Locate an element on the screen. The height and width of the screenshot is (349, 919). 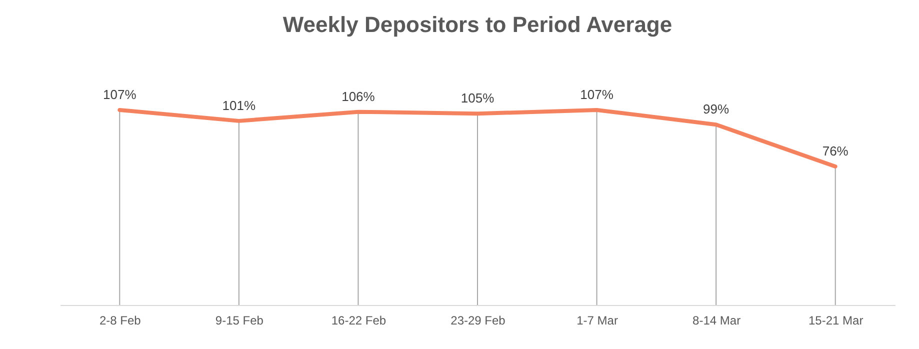
x-tick-label: 2-8 Feb is located at coordinates (120, 321).